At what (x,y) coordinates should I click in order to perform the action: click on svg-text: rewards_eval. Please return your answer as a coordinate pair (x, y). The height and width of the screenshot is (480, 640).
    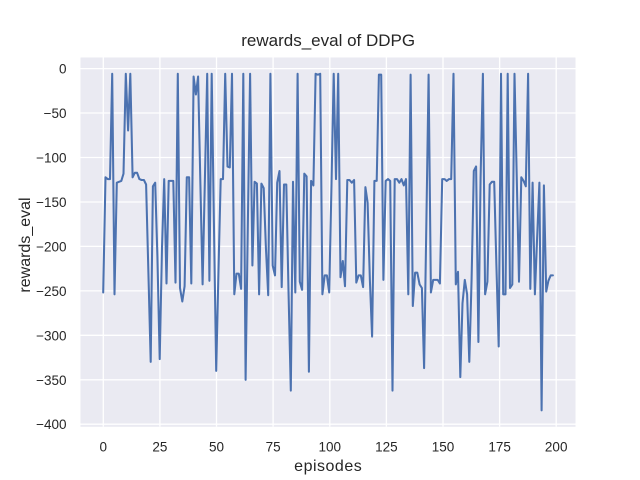
    Looking at the image, I should click on (25, 244).